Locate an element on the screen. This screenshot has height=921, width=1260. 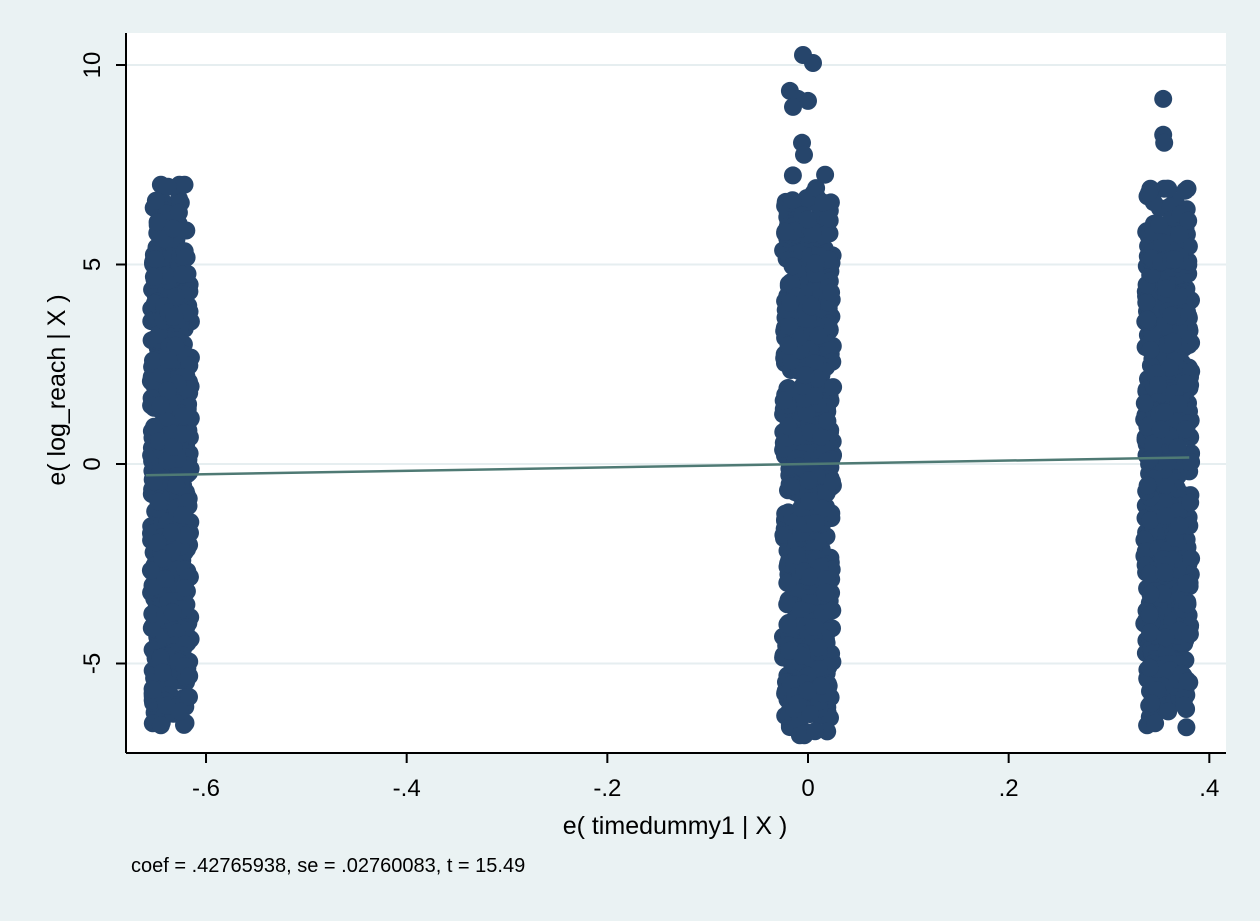
x-axis-title: e( timedummy1 | X ) is located at coordinates (675, 826).